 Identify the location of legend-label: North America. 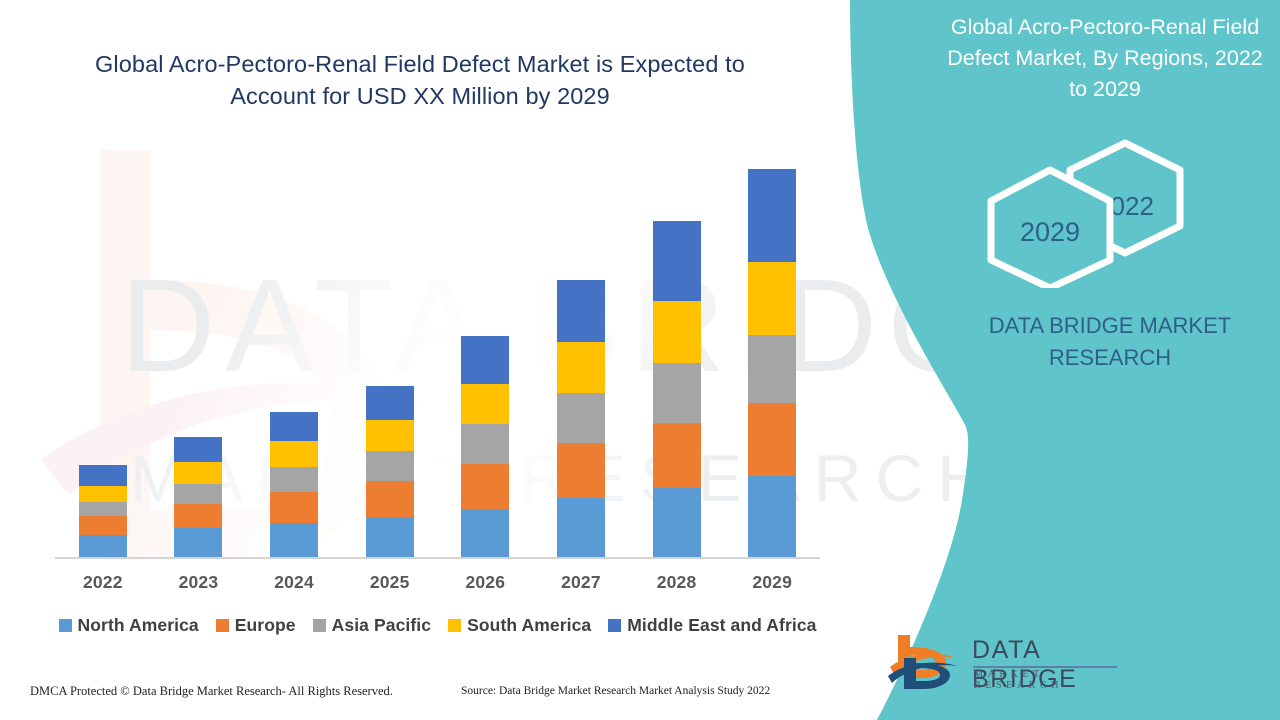
(138, 625).